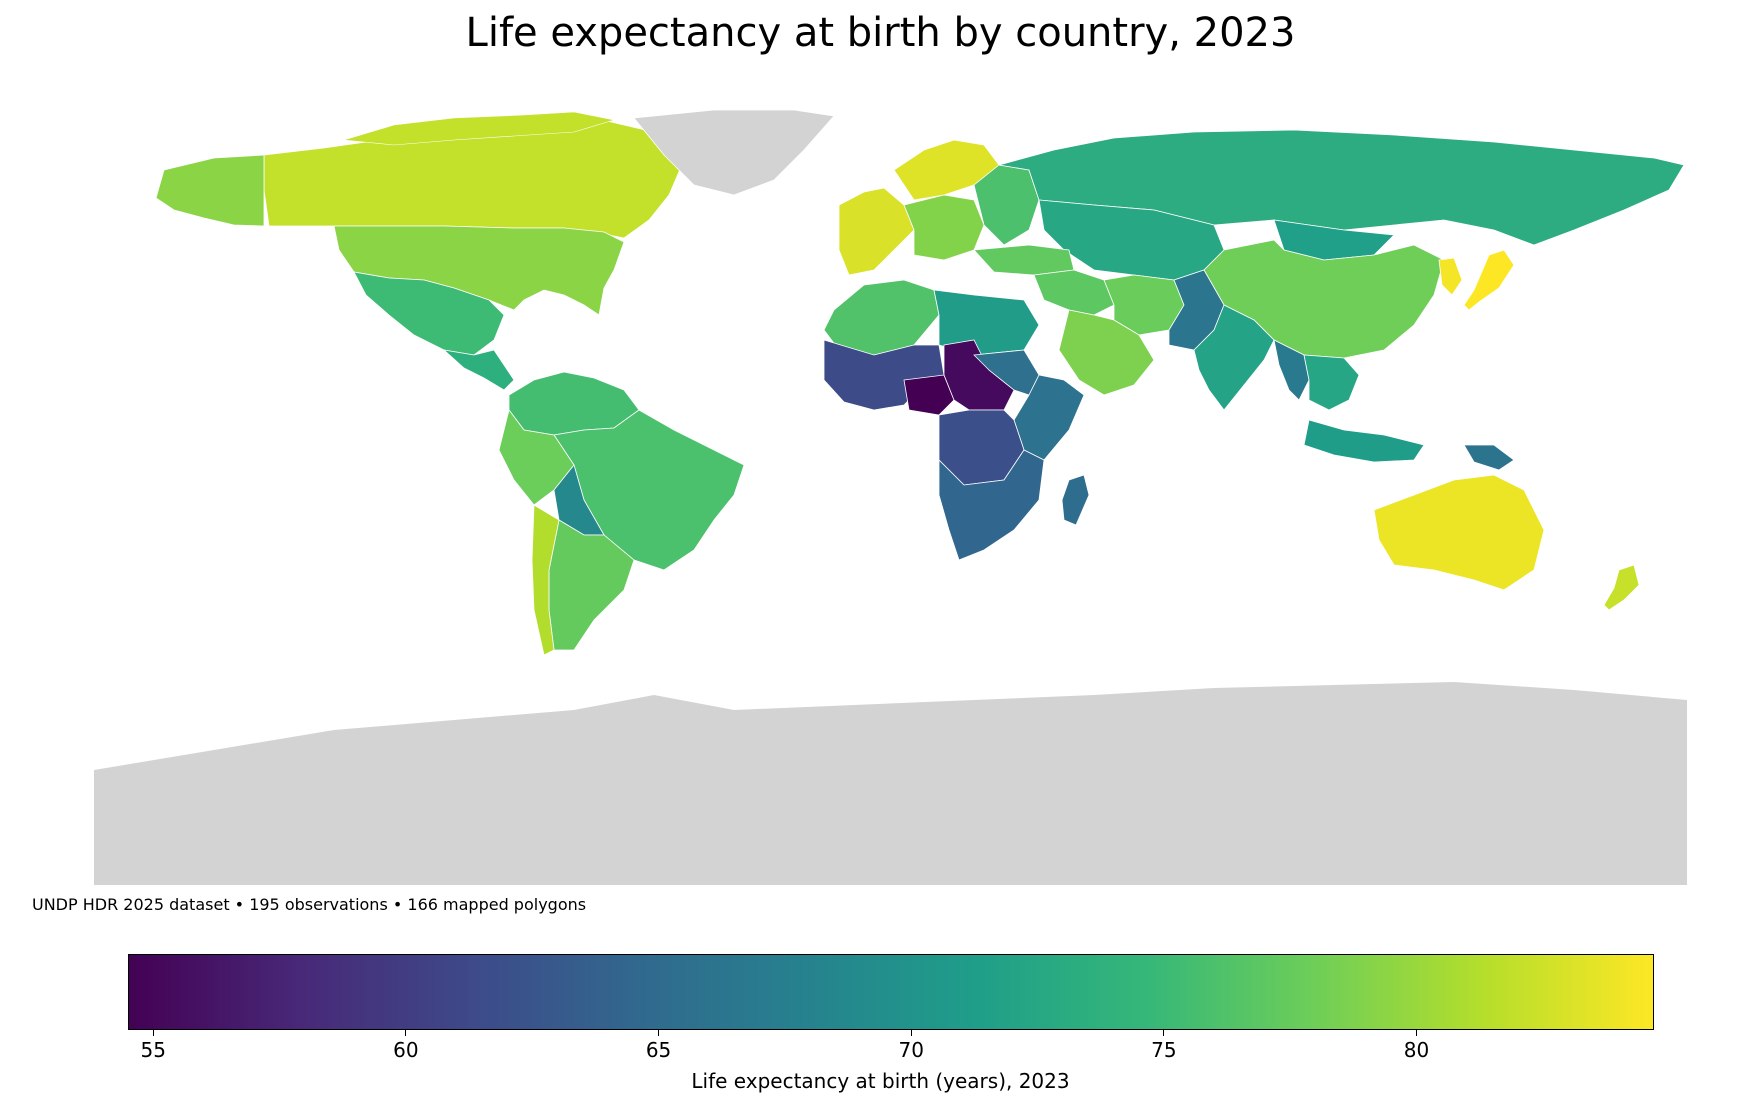 This screenshot has height=1095, width=1761. What do you see at coordinates (210, 190) in the screenshot?
I see `region-alaska` at bounding box center [210, 190].